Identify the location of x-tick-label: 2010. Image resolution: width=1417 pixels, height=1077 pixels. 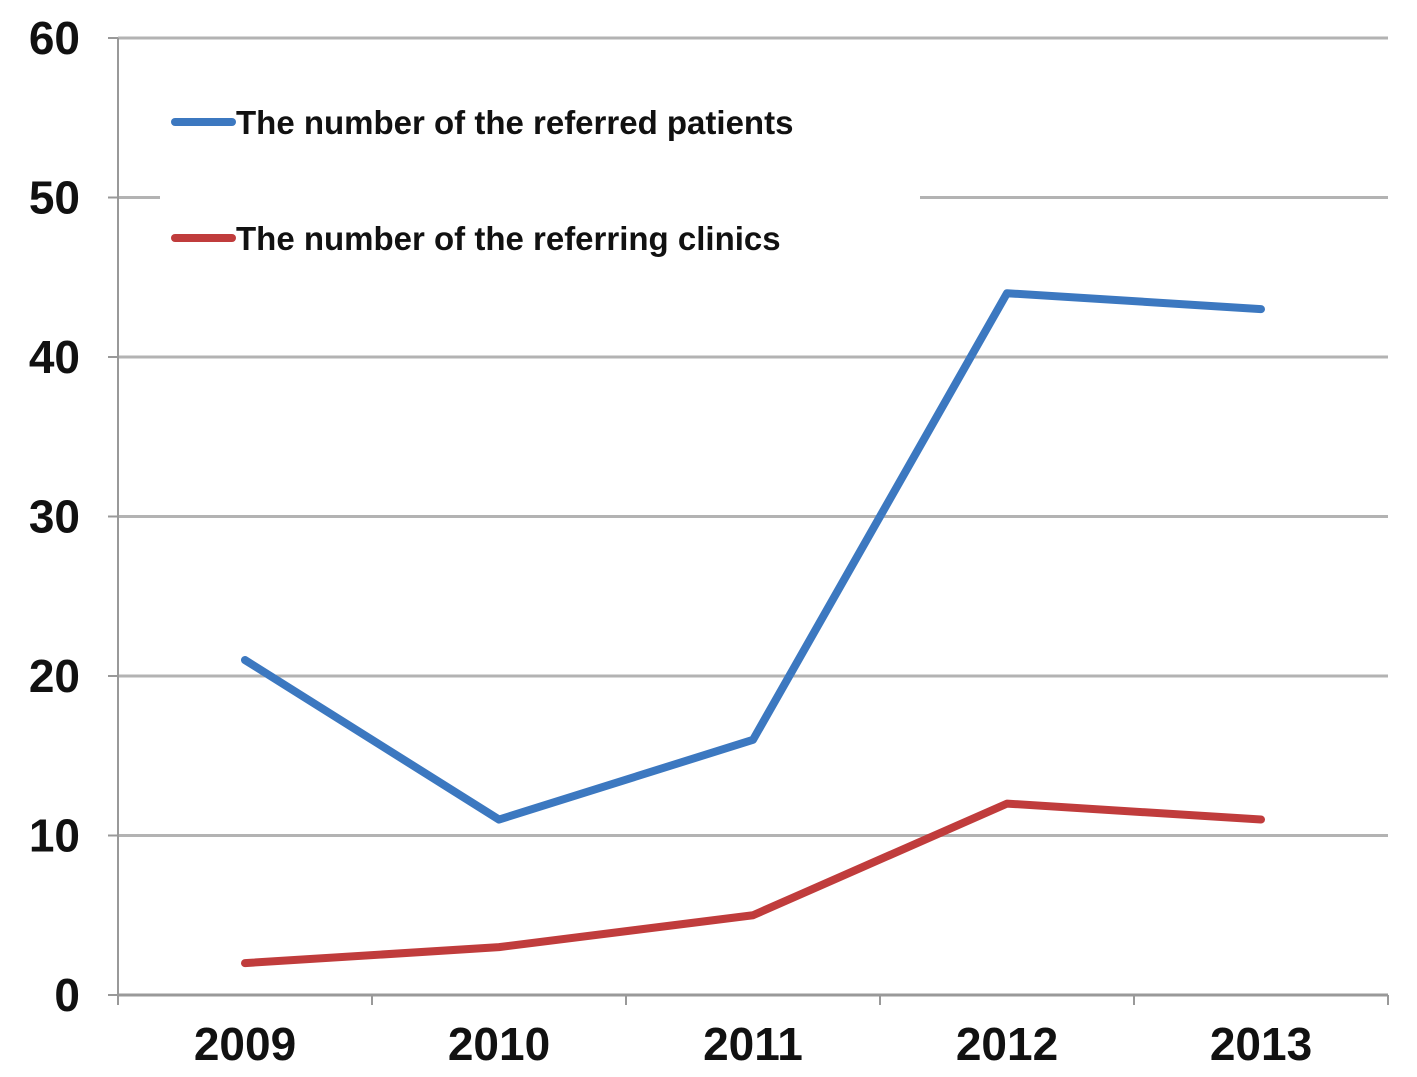
(499, 1044).